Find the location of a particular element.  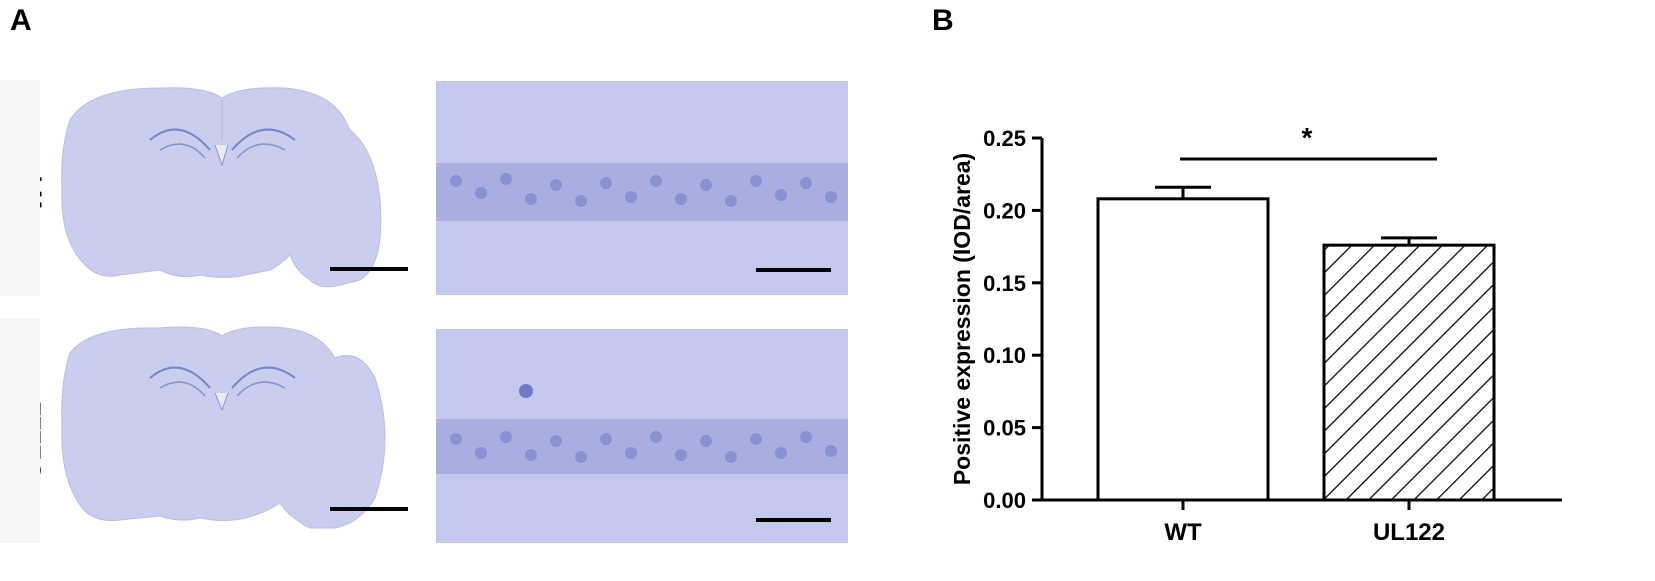

panel-a-letter: A is located at coordinates (21, 20).